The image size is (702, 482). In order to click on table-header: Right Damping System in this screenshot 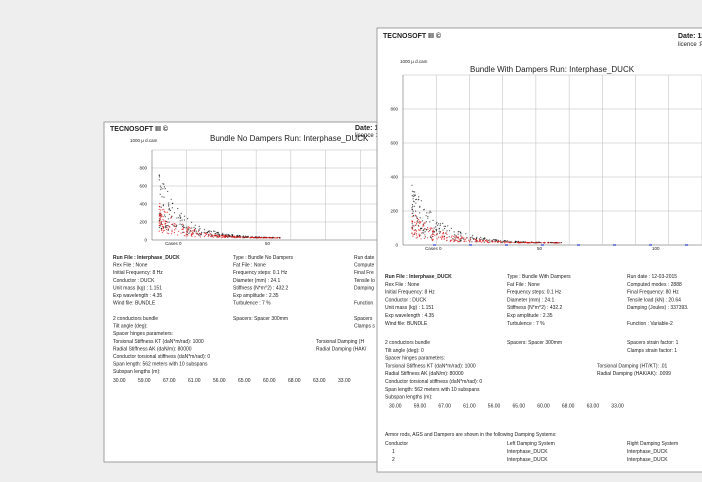, I will do `click(652, 444)`.